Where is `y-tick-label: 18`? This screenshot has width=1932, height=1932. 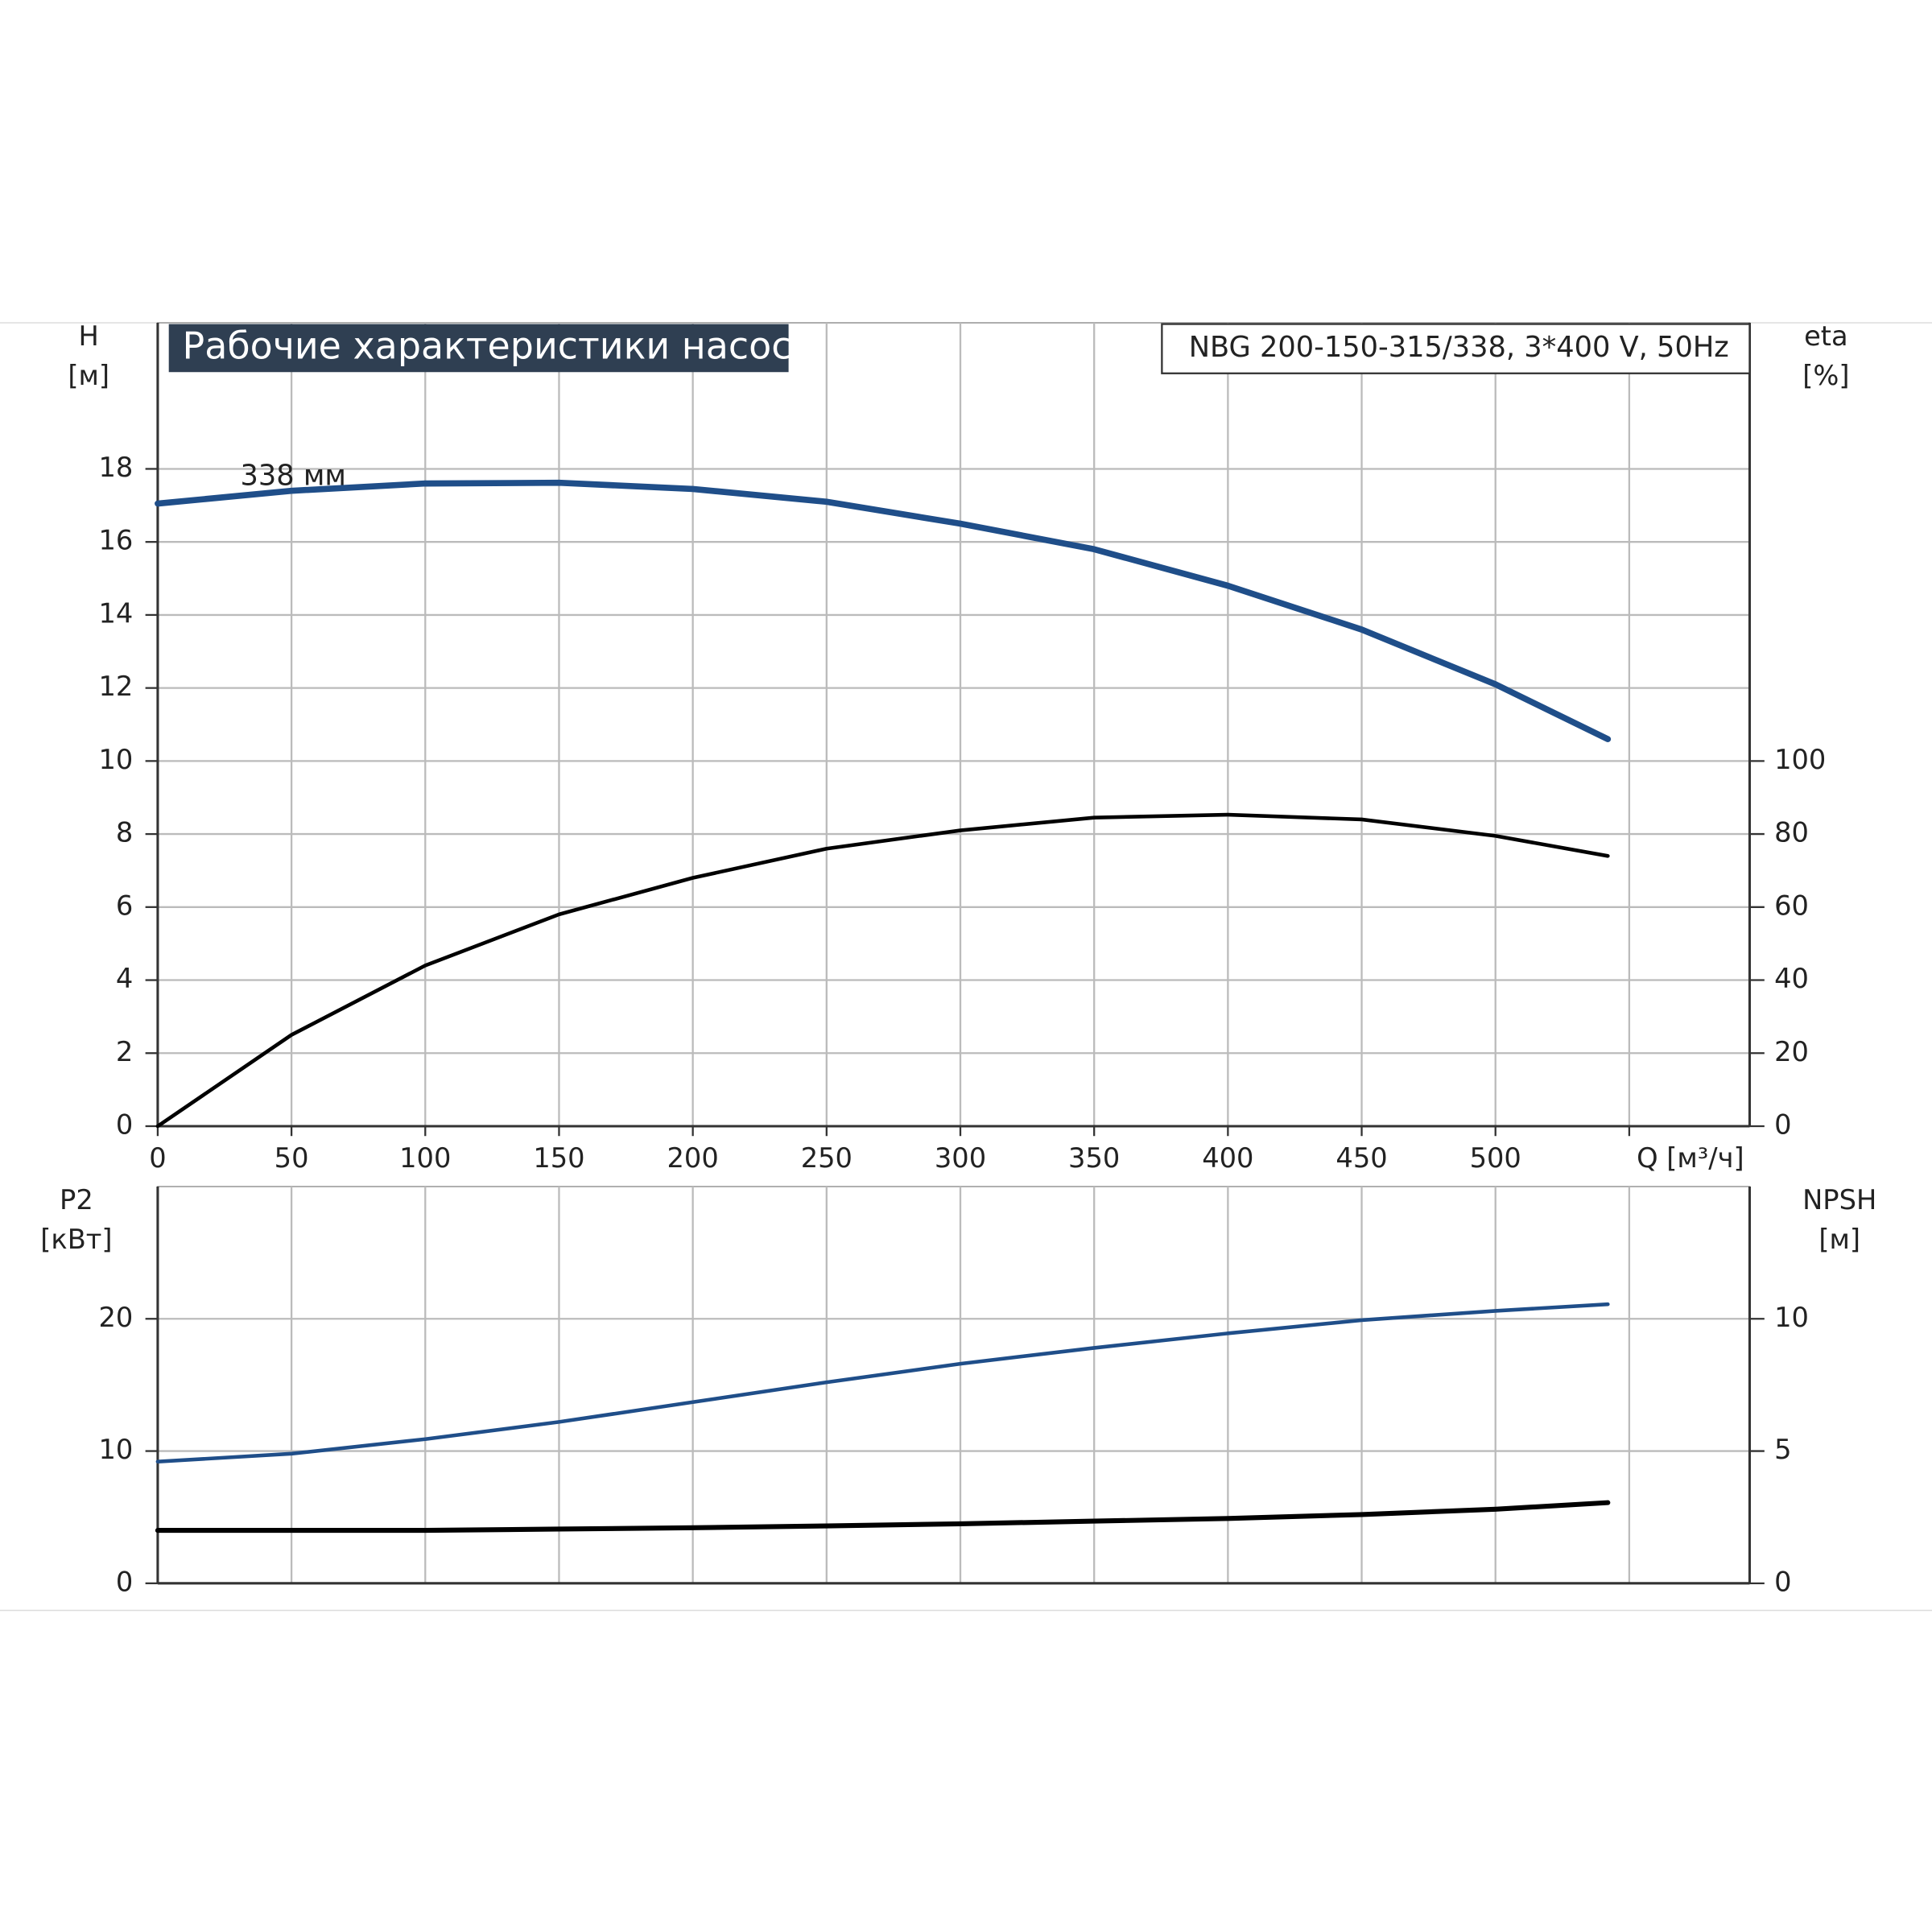
y-tick-label: 18 is located at coordinates (116, 467).